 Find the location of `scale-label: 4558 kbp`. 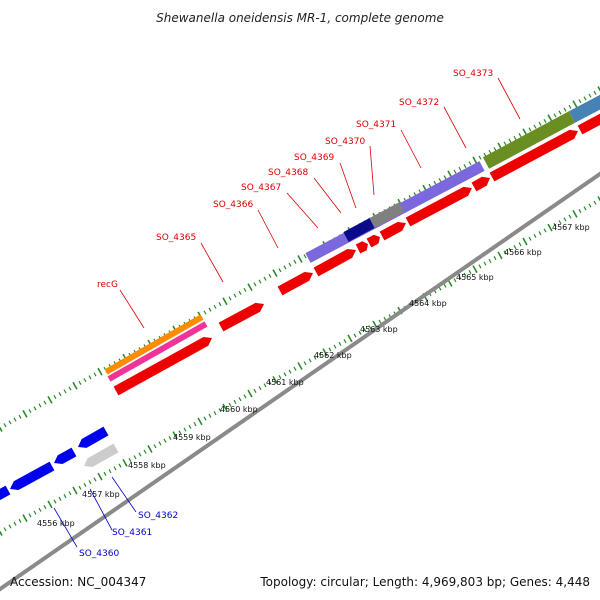

scale-label: 4558 kbp is located at coordinates (147, 465).